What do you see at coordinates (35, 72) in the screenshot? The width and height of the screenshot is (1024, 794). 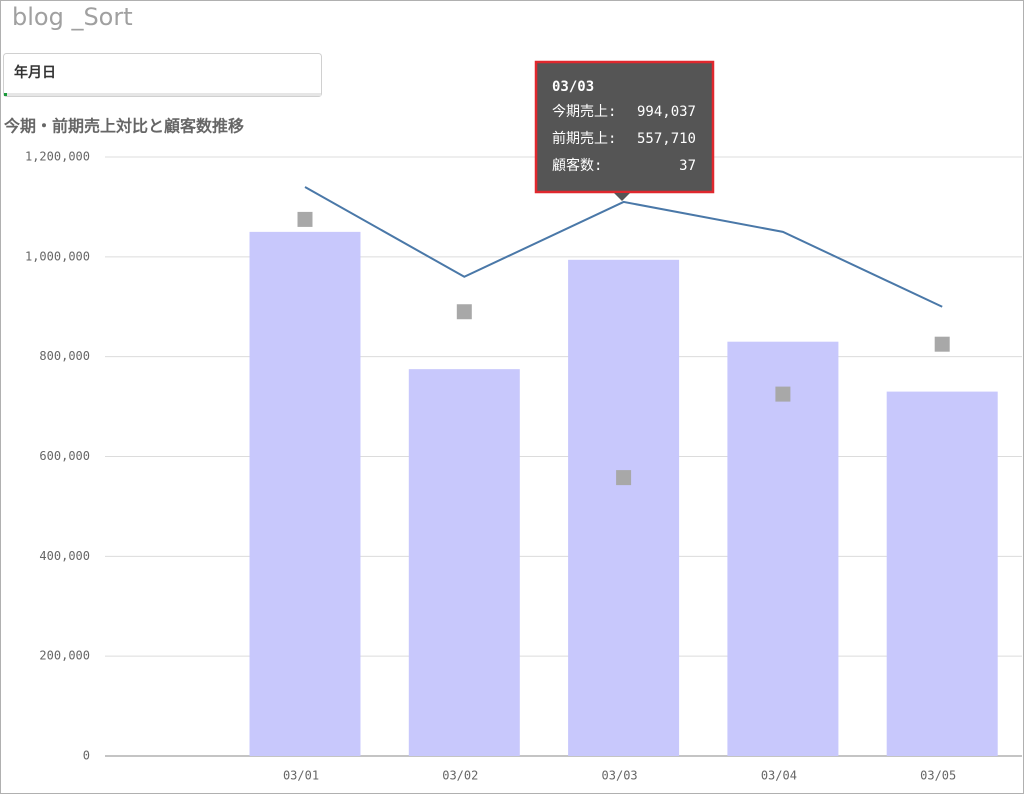 I see `filter-label: 年月日` at bounding box center [35, 72].